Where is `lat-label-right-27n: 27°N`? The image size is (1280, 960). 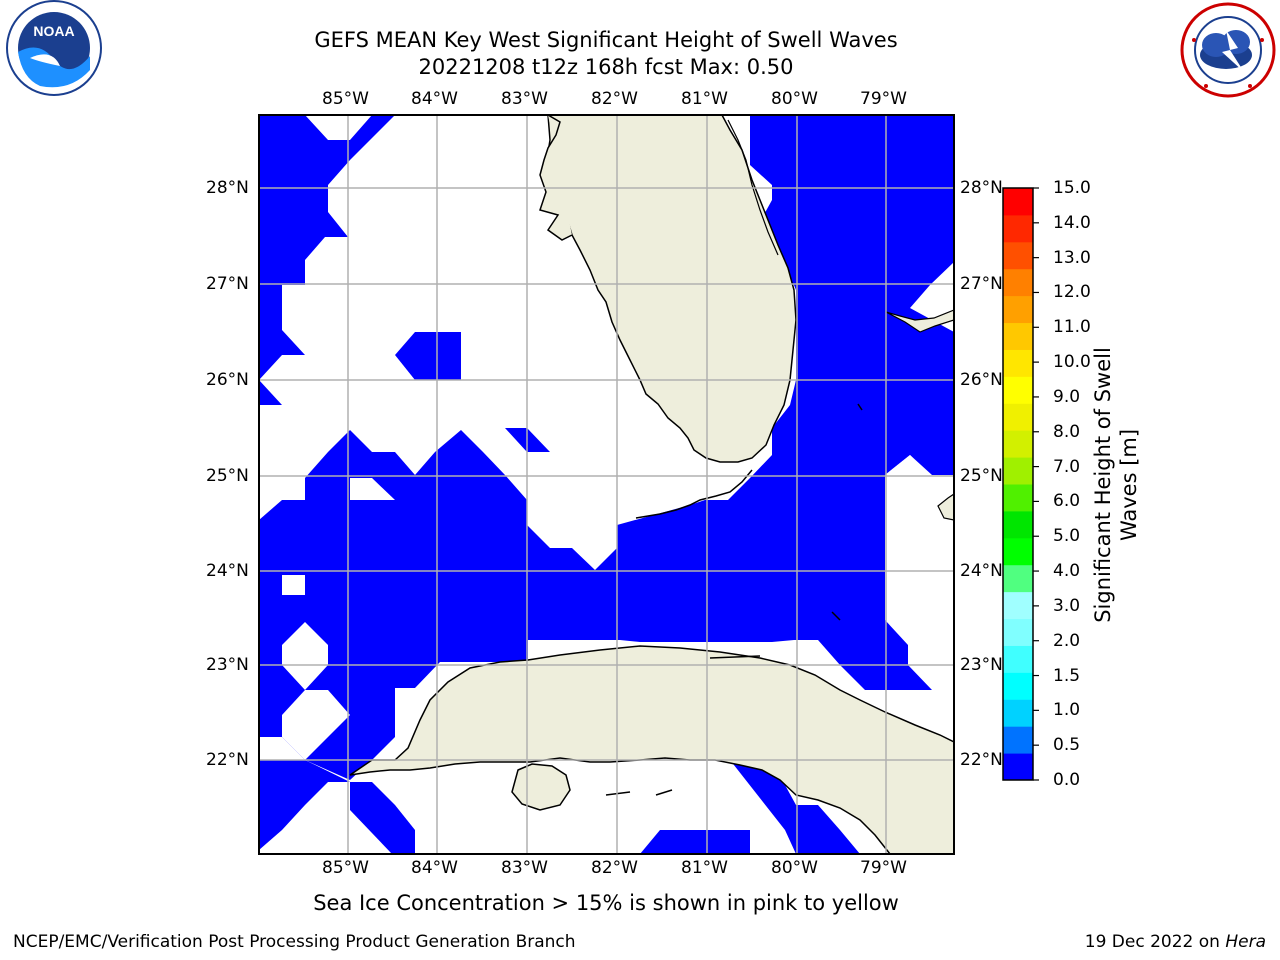 lat-label-right-27n: 27°N is located at coordinates (981, 284).